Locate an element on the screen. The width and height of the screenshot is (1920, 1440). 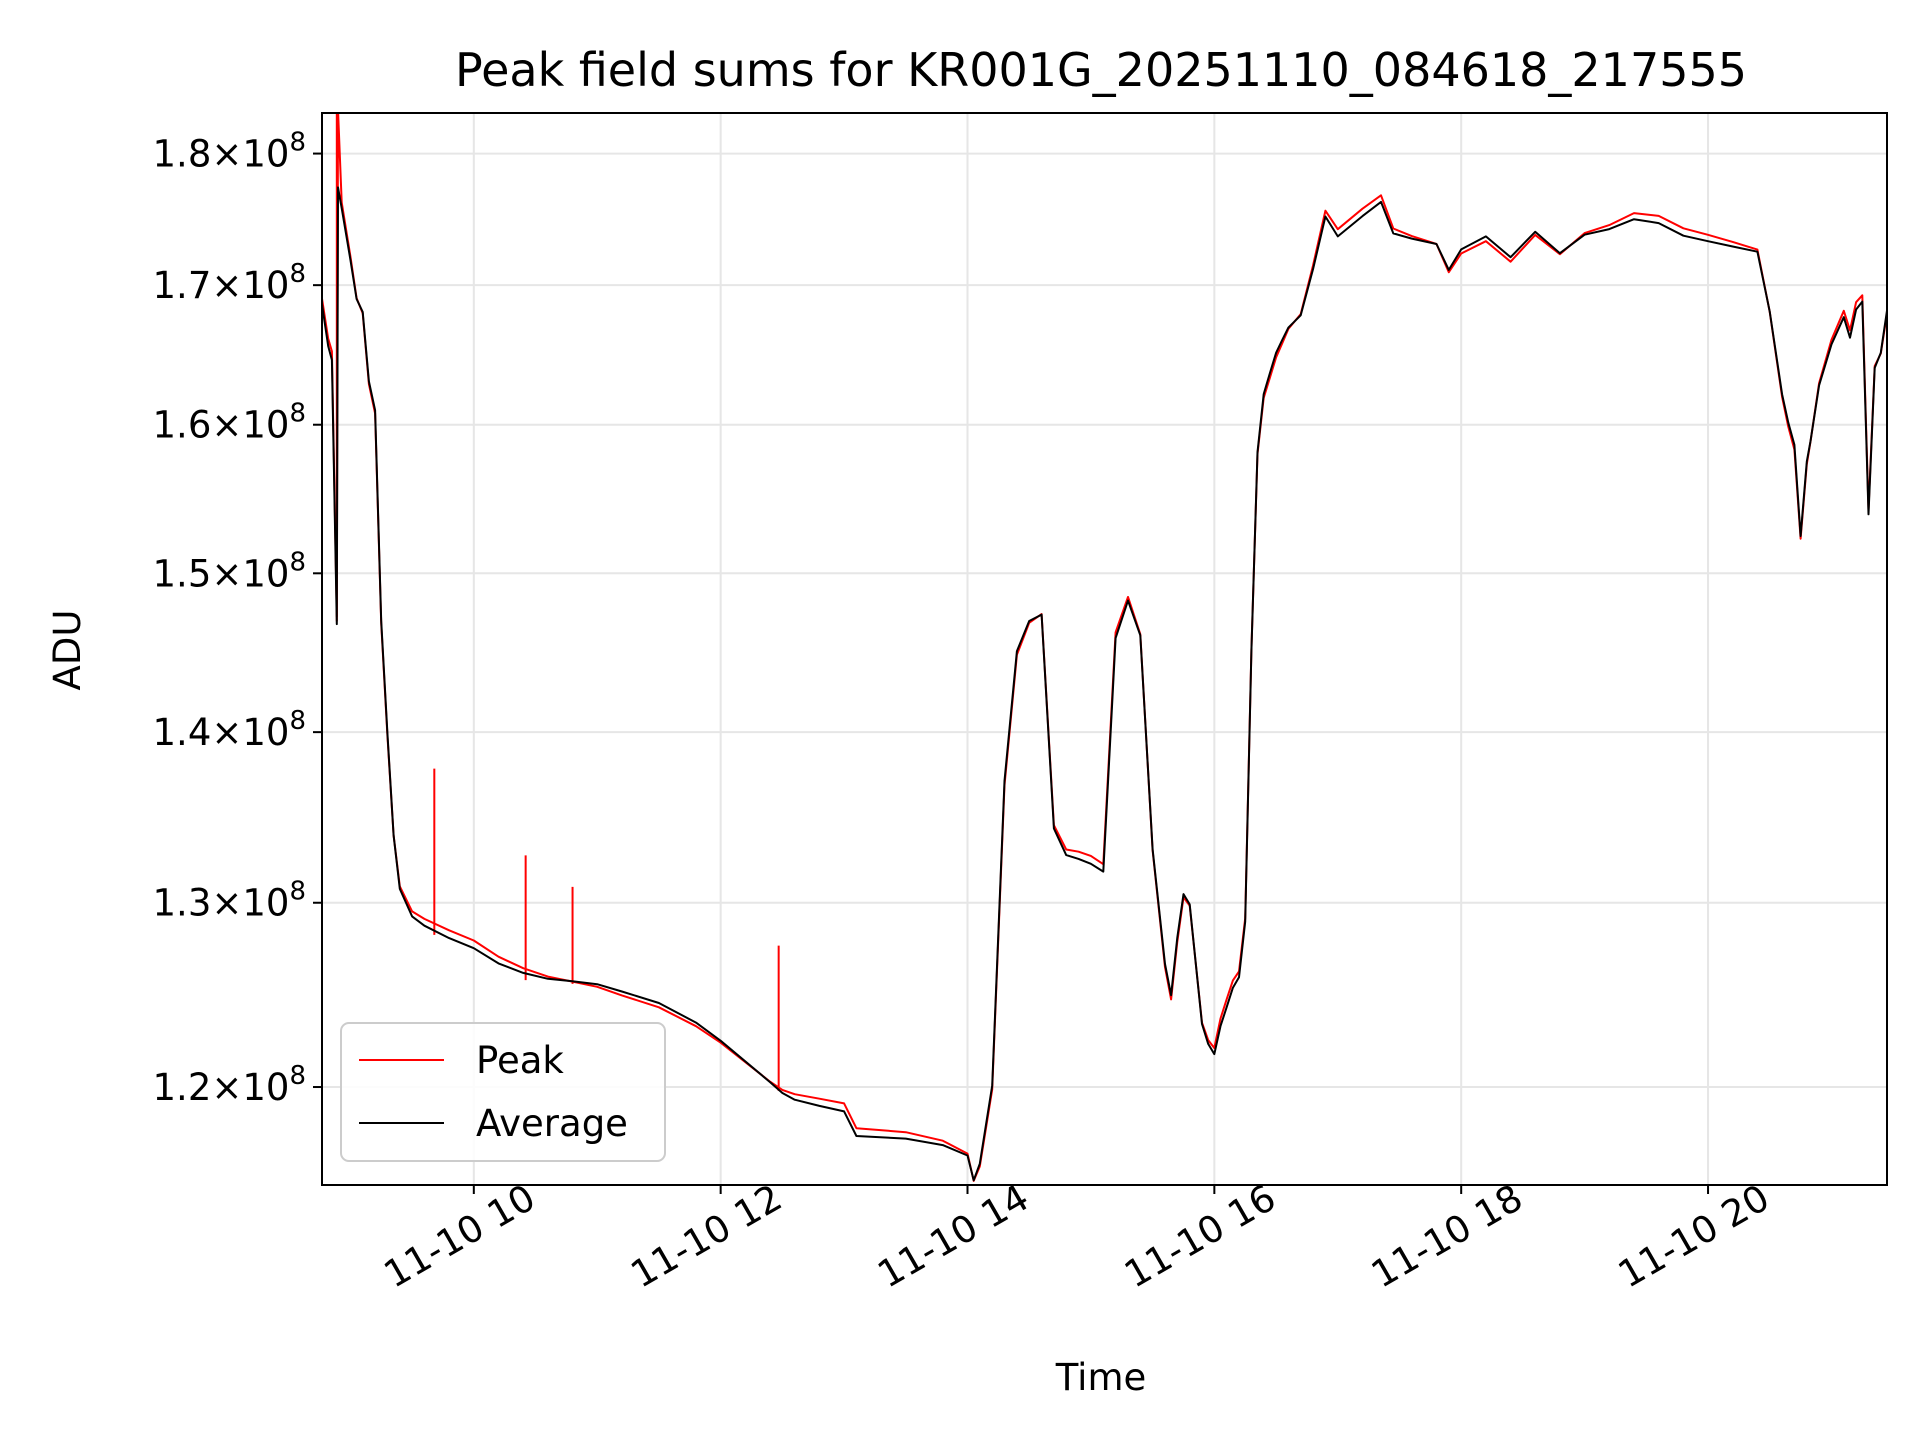
y-axis-label: ADU is located at coordinates (67, 650).